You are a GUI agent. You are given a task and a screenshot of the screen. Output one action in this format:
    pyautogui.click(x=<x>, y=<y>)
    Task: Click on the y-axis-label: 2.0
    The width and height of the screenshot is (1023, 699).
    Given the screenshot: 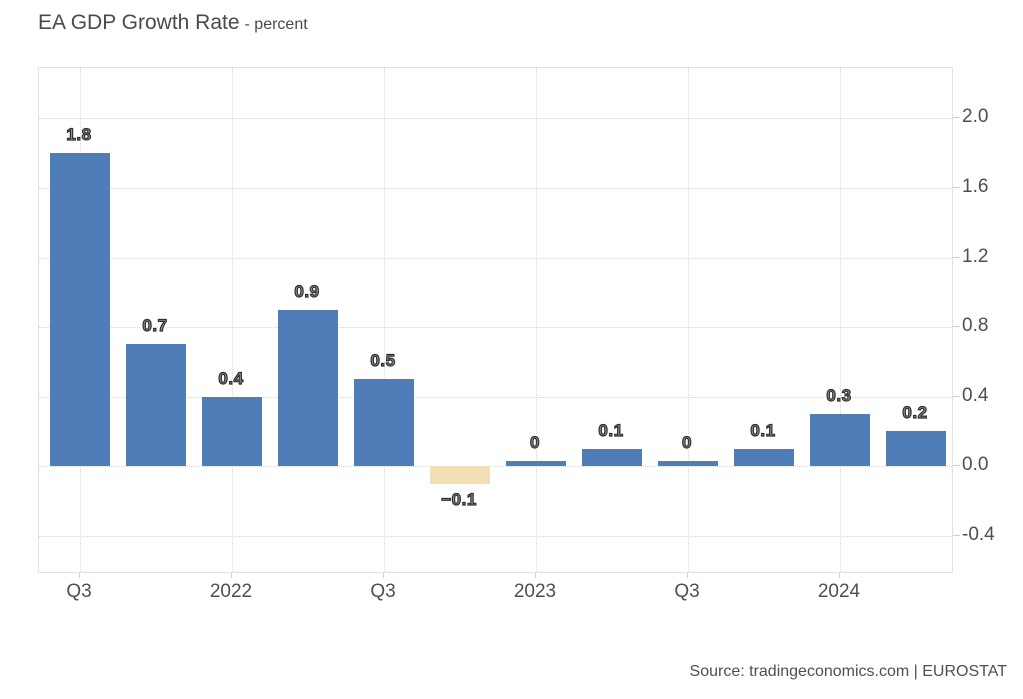 What is the action you would take?
    pyautogui.click(x=975, y=117)
    